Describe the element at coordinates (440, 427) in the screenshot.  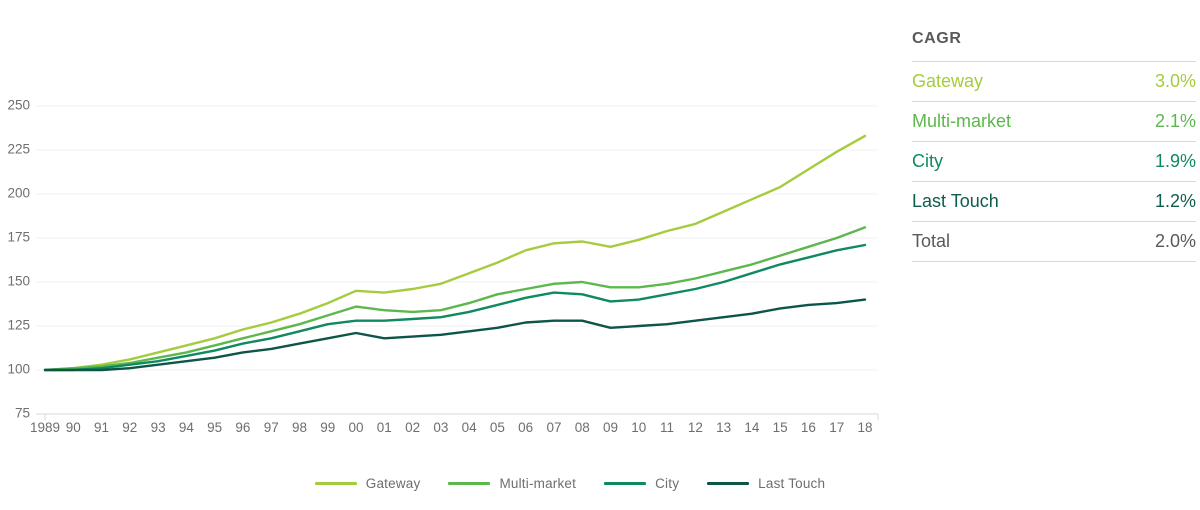
I see `x-axis-tick-label: 03` at that location.